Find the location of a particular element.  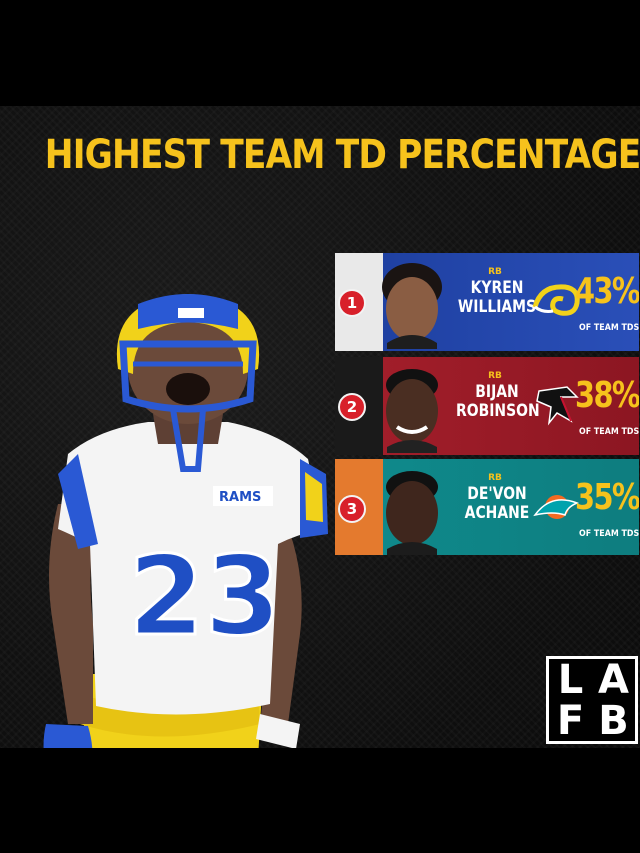

jersey-number: 23 is located at coordinates (204, 596).